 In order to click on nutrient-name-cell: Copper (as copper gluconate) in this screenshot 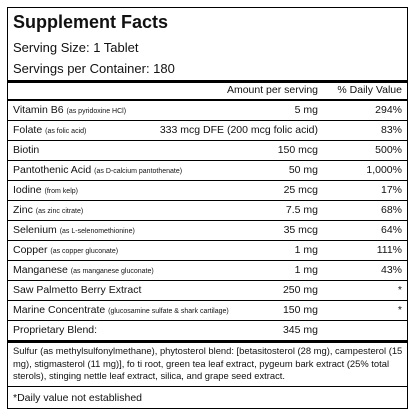, I will do `click(65, 251)`.